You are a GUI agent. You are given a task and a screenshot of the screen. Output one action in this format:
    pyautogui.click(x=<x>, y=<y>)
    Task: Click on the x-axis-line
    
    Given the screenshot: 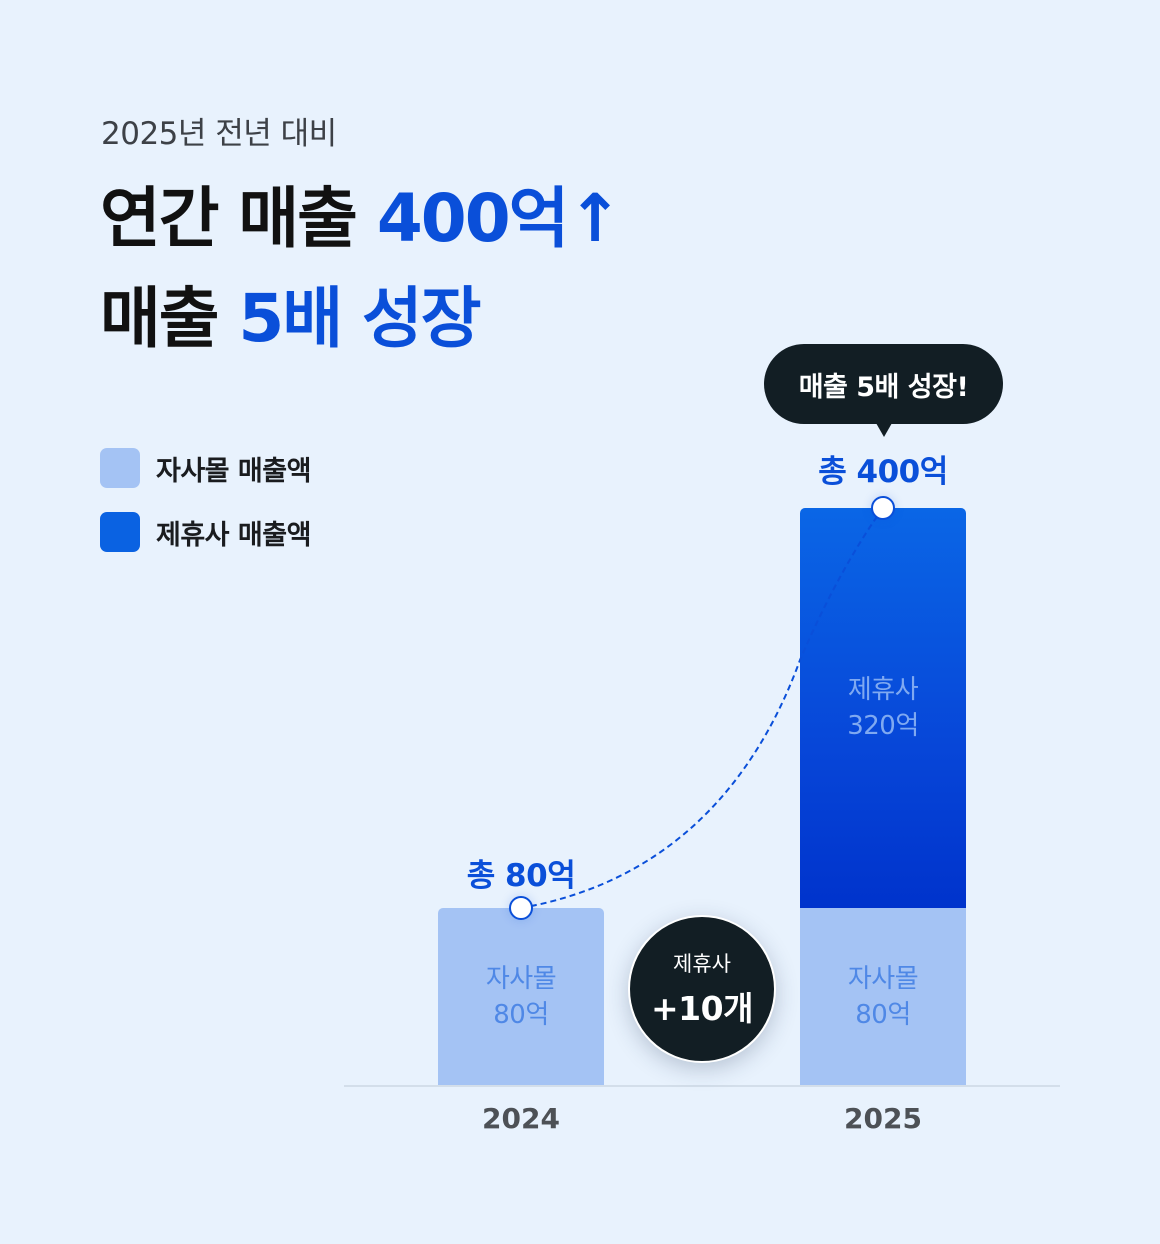 What is the action you would take?
    pyautogui.click(x=702, y=1086)
    